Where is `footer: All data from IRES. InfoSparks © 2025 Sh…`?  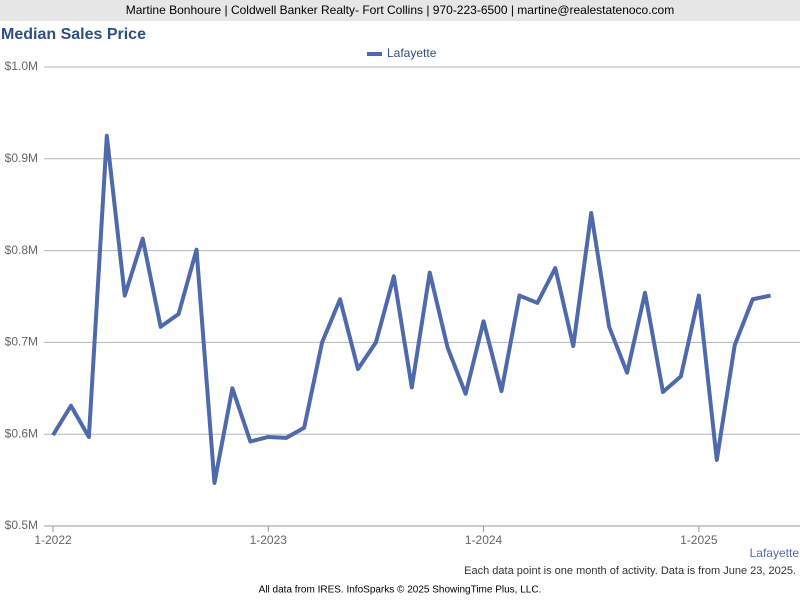
footer: All data from IRES. InfoSparks © 2025 Sh… is located at coordinates (400, 590).